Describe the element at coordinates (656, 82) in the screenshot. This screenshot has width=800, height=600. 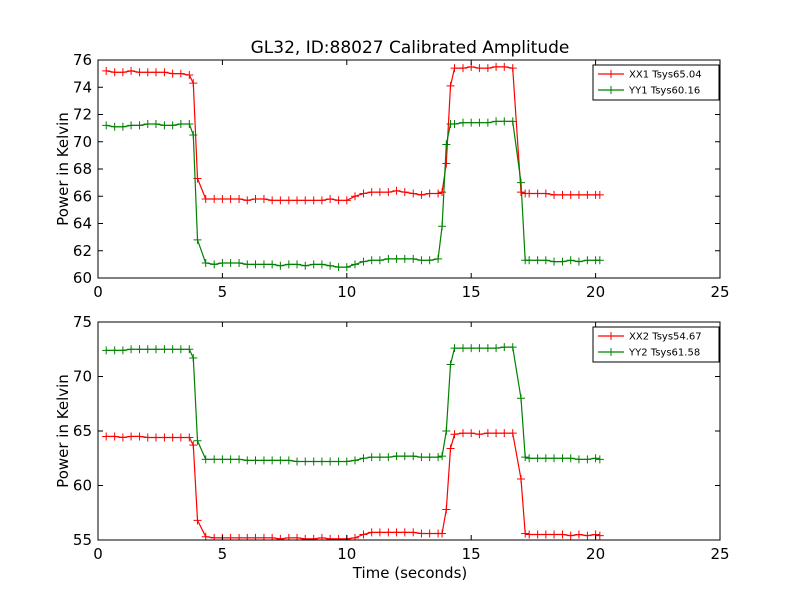
I see `legend: XX1 Tsys65.04 YY1 Tsys60.16` at that location.